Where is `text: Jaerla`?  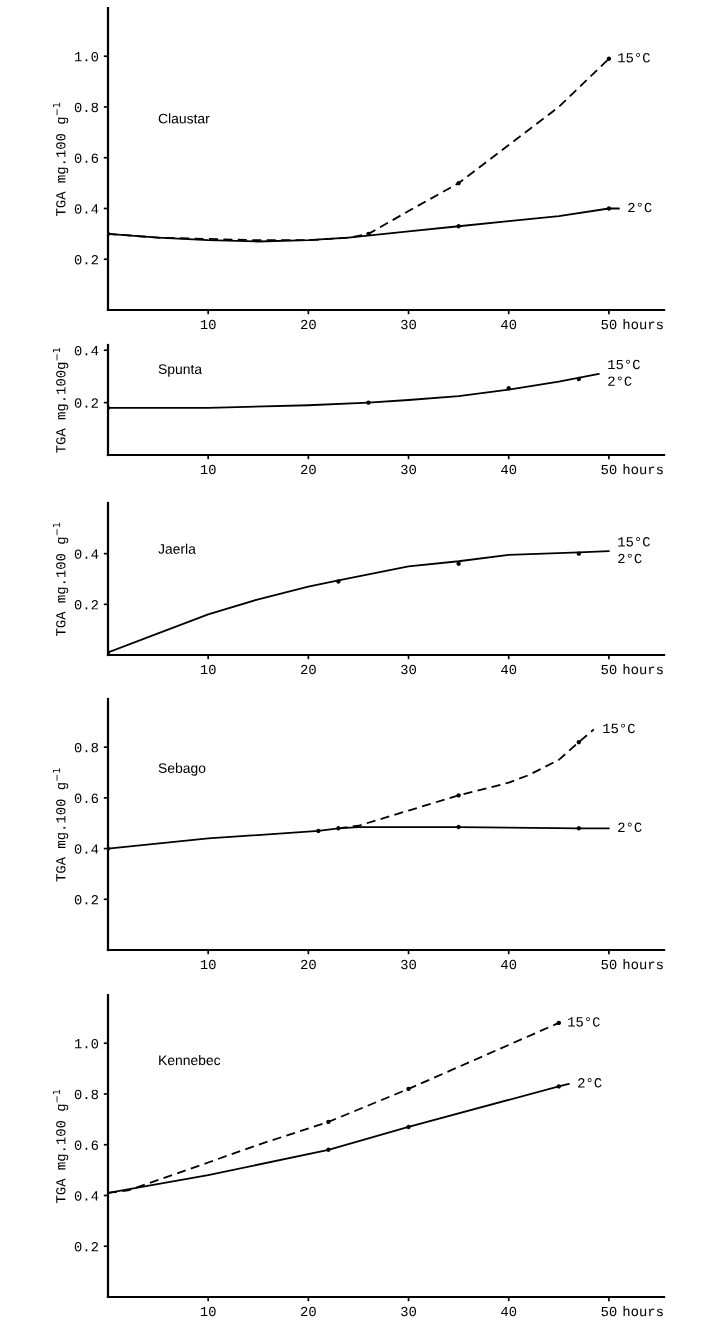
text: Jaerla is located at coordinates (177, 548).